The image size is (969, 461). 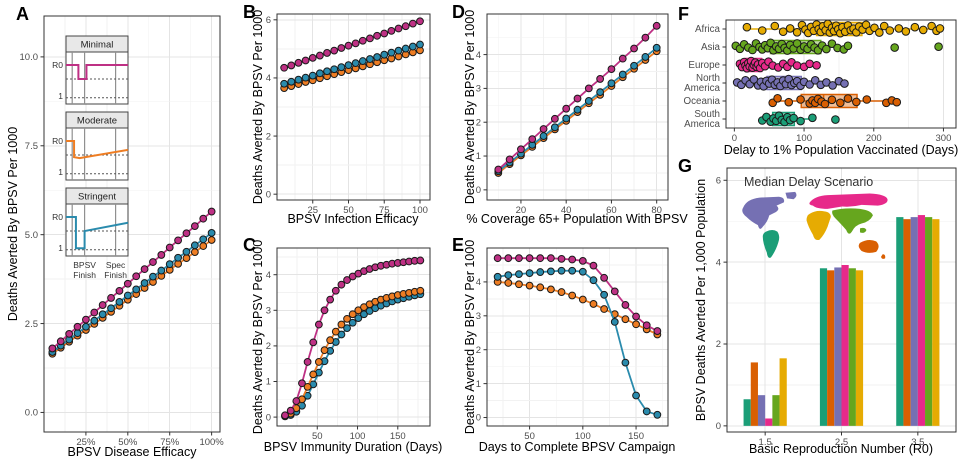 I want to click on y-tick-label: 2.5, so click(x=31, y=324).